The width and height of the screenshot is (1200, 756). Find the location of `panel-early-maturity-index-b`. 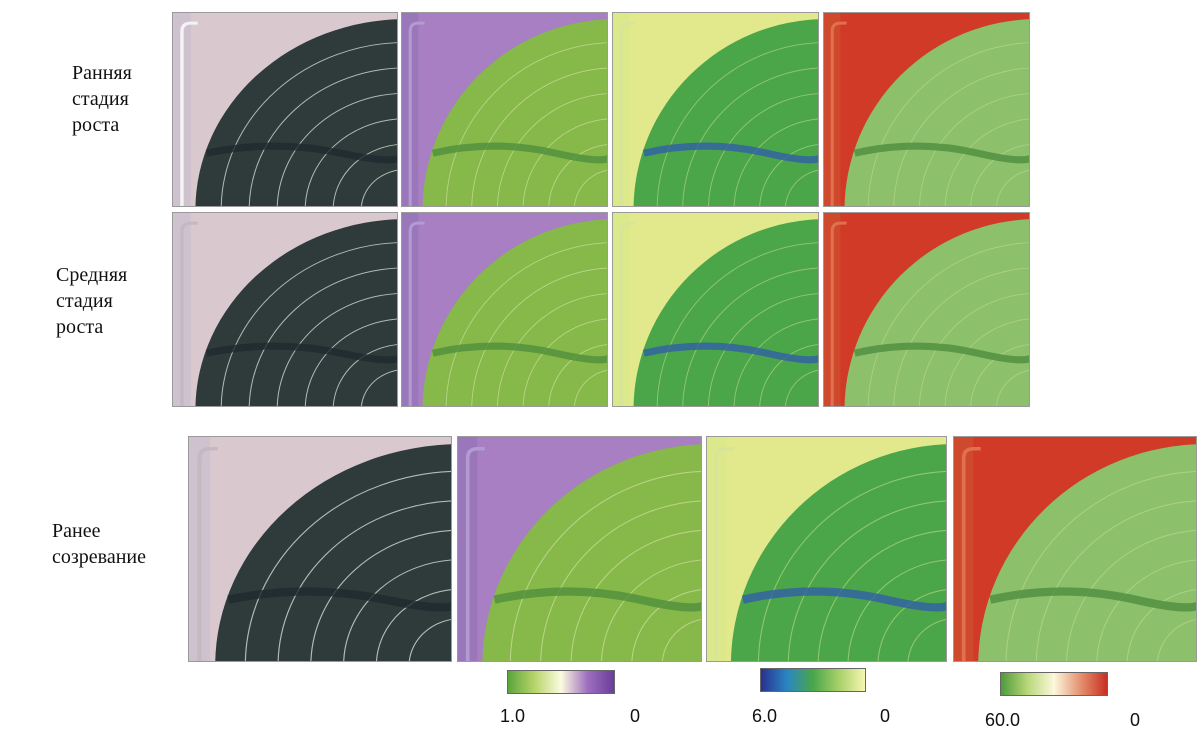

panel-early-maturity-index-b is located at coordinates (826, 549).